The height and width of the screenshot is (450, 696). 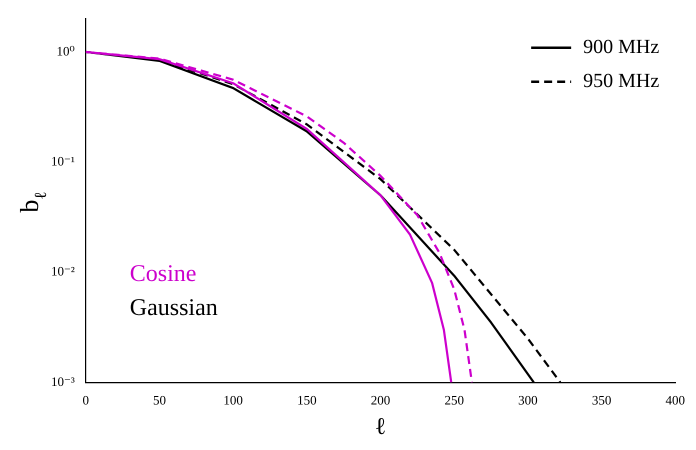 What do you see at coordinates (602, 400) in the screenshot?
I see `x-tick-label: 350` at bounding box center [602, 400].